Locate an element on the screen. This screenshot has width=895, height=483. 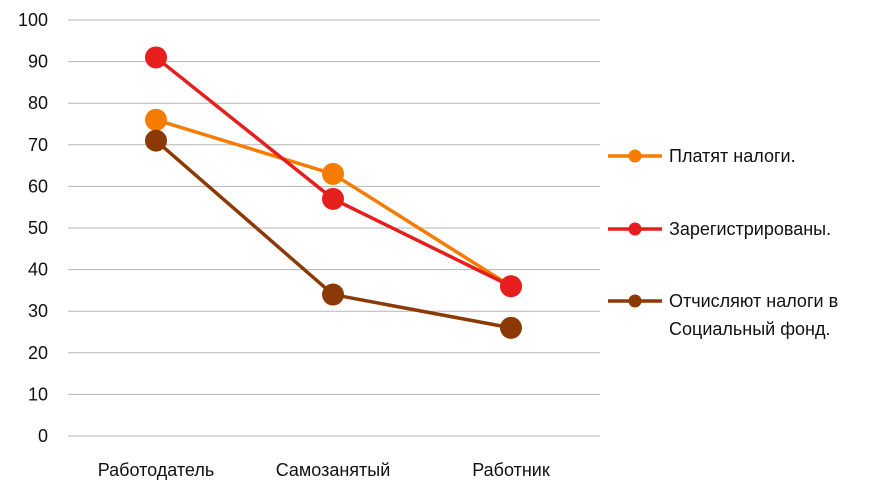
legend-label: Платят налоги. is located at coordinates (732, 156).